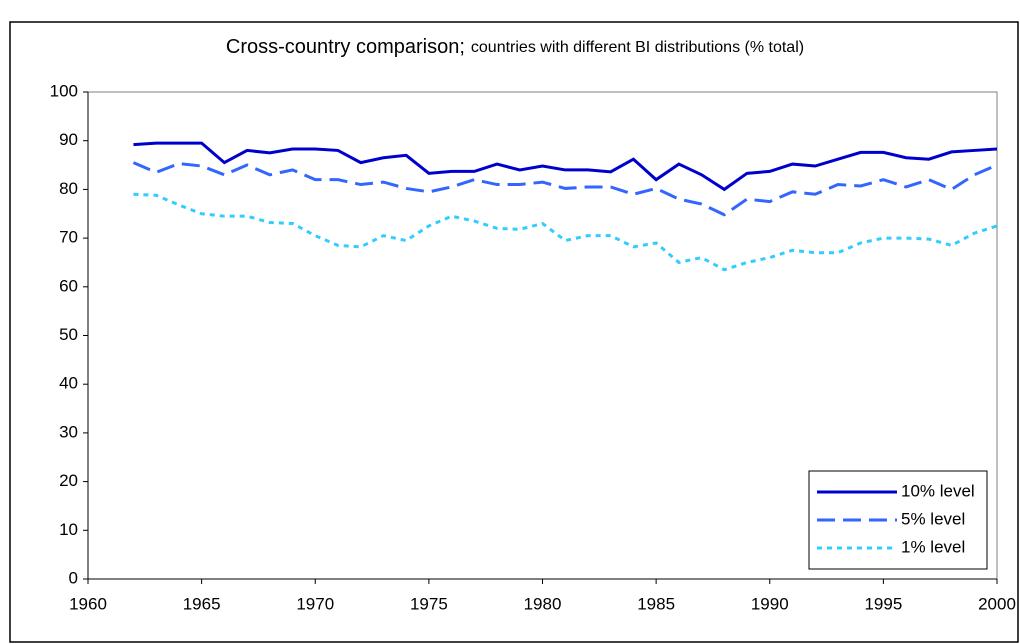 The width and height of the screenshot is (1020, 644). Describe the element at coordinates (938, 490) in the screenshot. I see `legend-label: 10% level` at that location.